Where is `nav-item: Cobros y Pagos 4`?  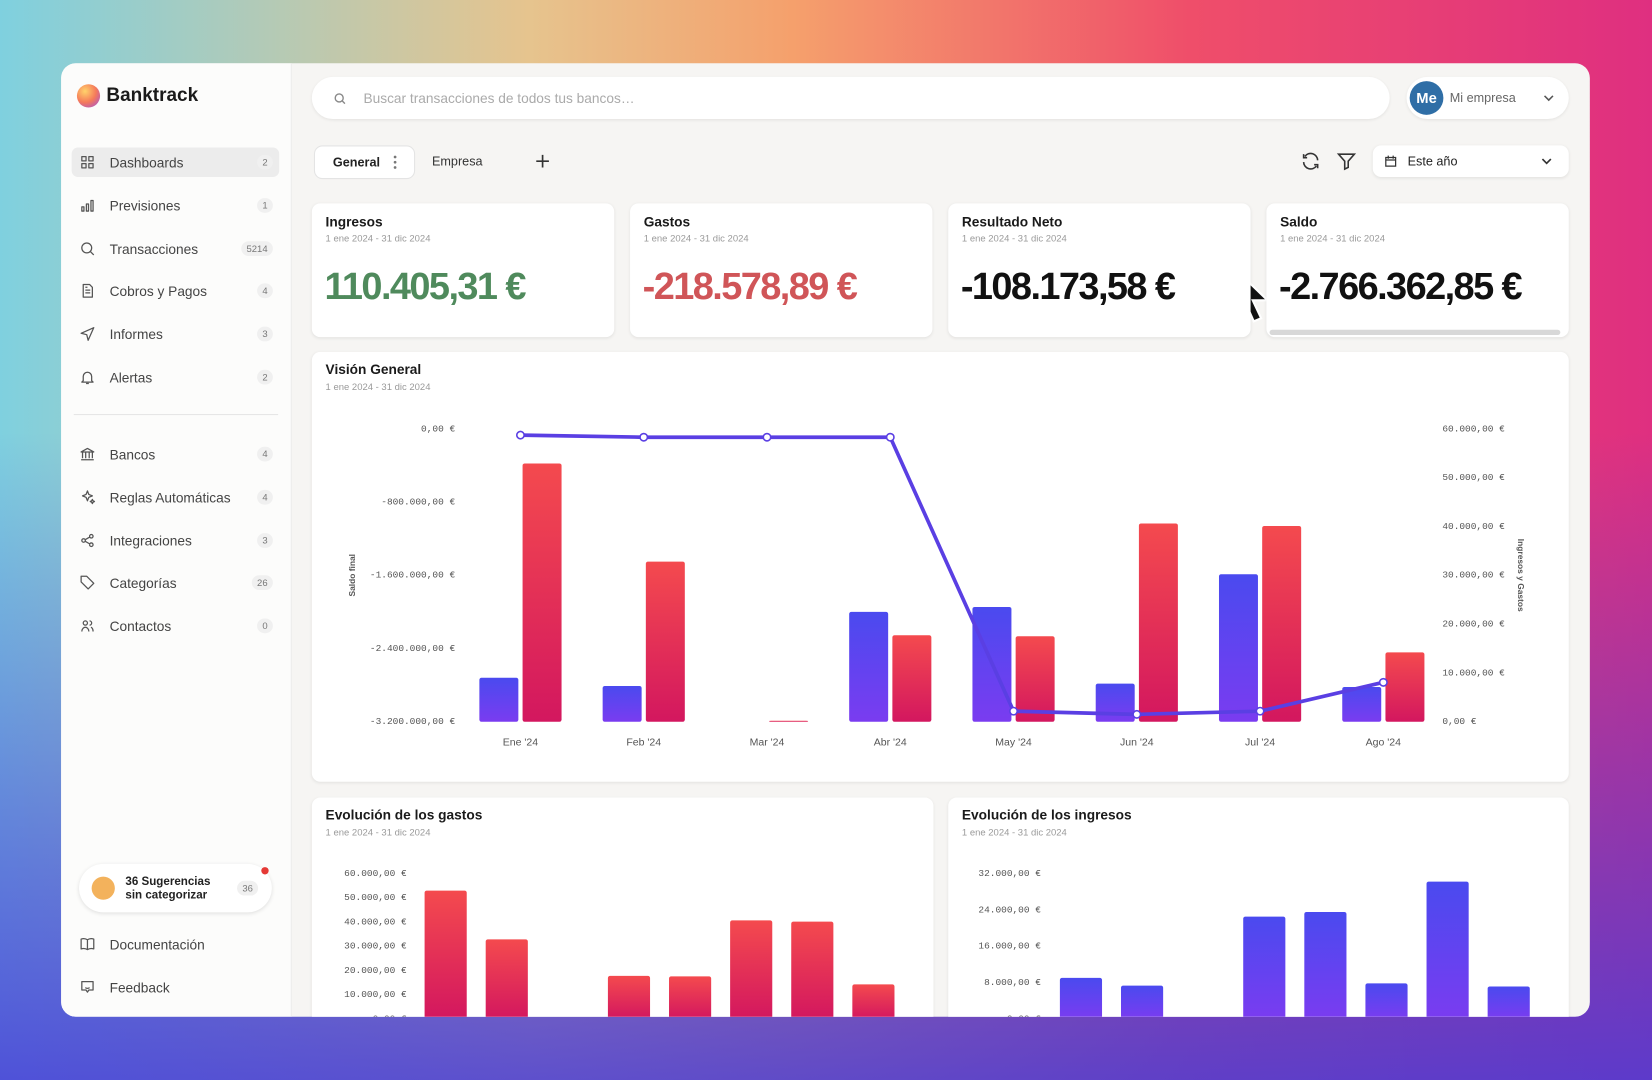
nav-item: Cobros y Pagos 4 is located at coordinates (176, 290).